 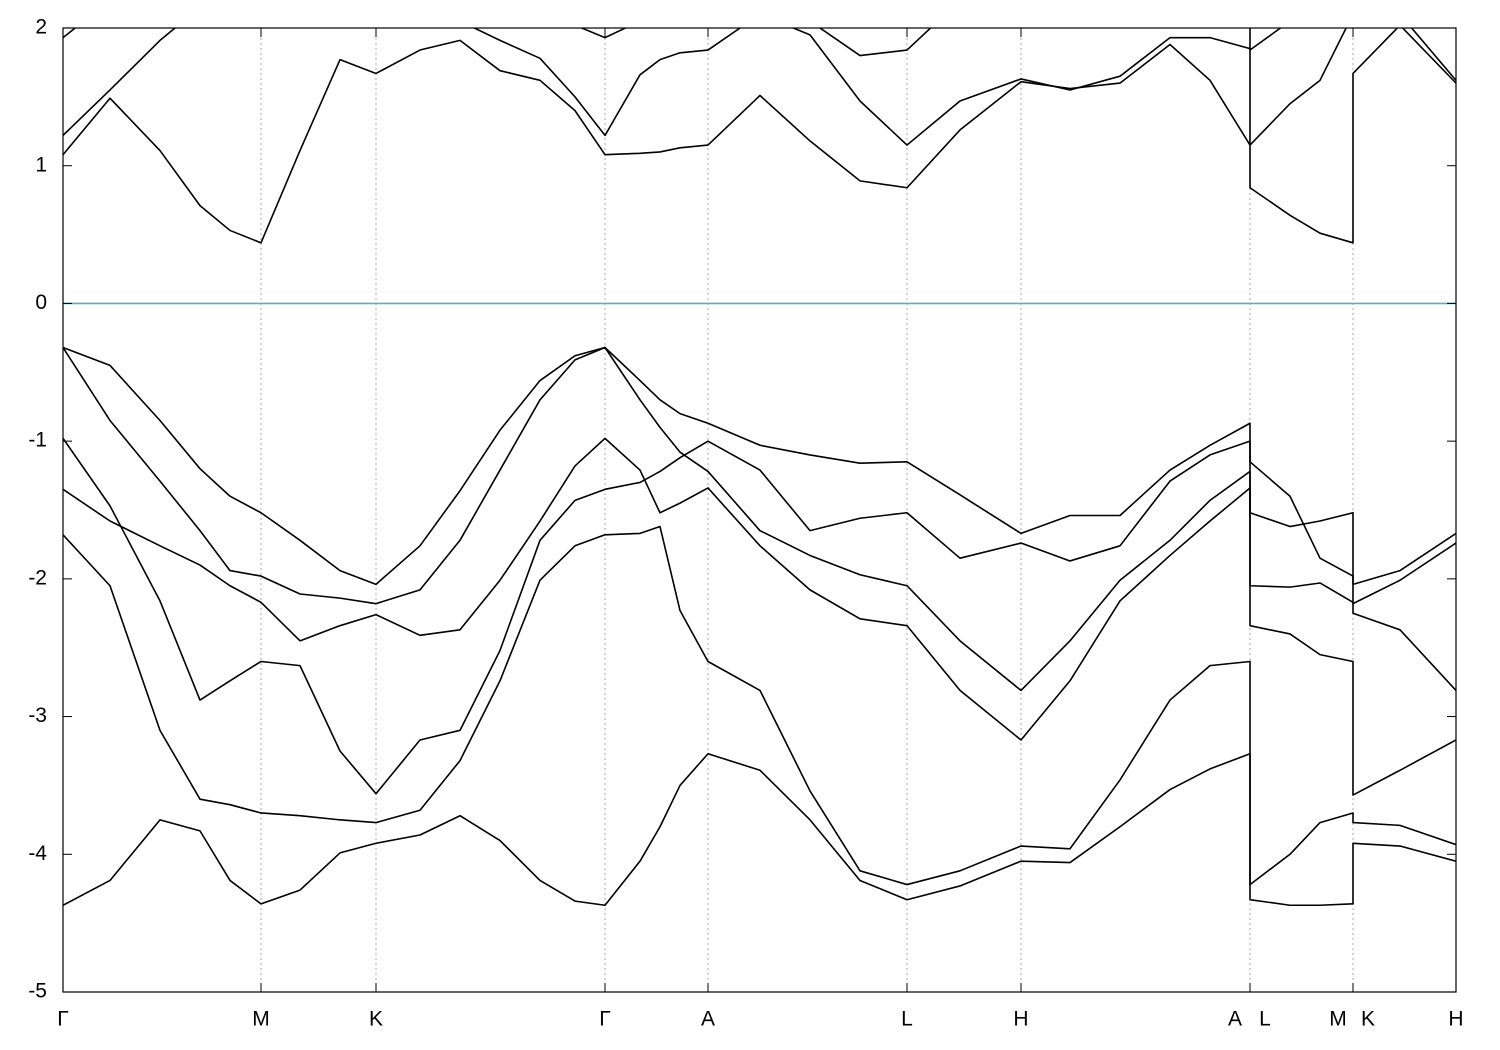 I want to click on y-tick-label: -3, so click(x=37, y=715).